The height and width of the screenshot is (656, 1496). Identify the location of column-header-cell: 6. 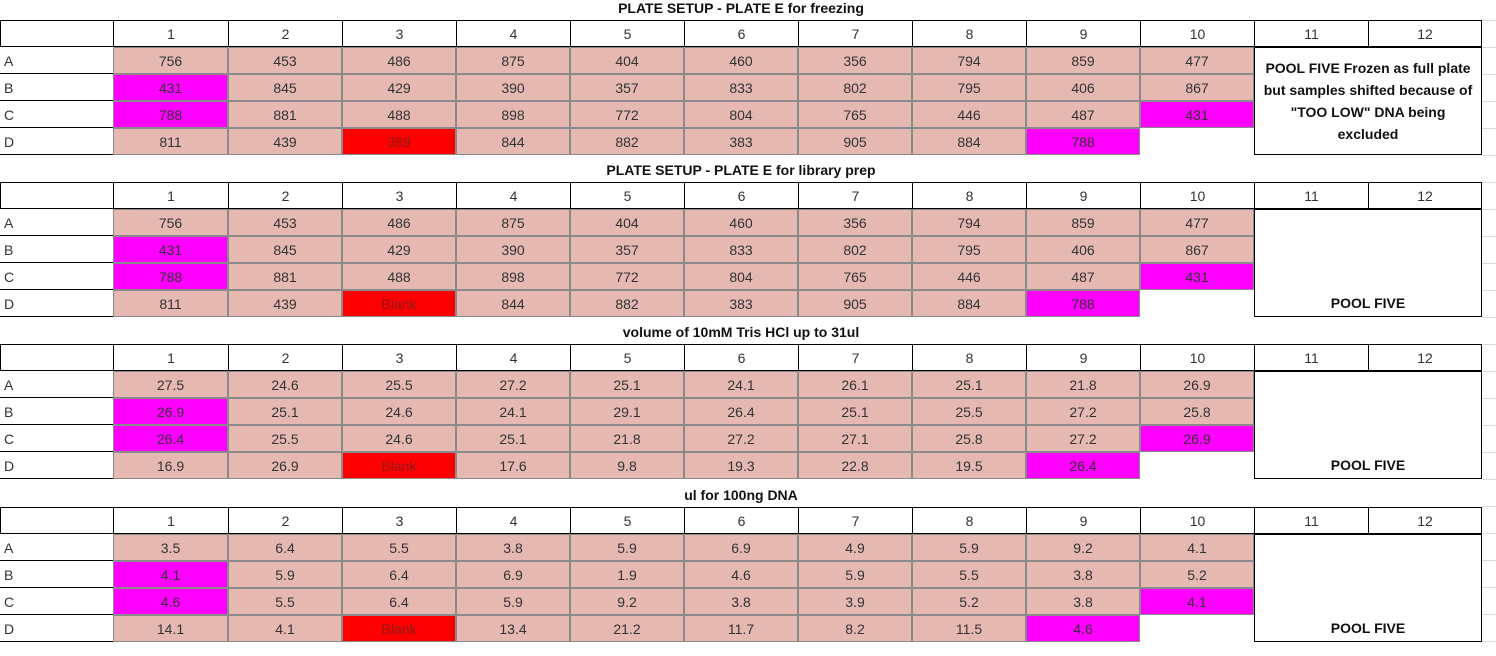
(741, 357).